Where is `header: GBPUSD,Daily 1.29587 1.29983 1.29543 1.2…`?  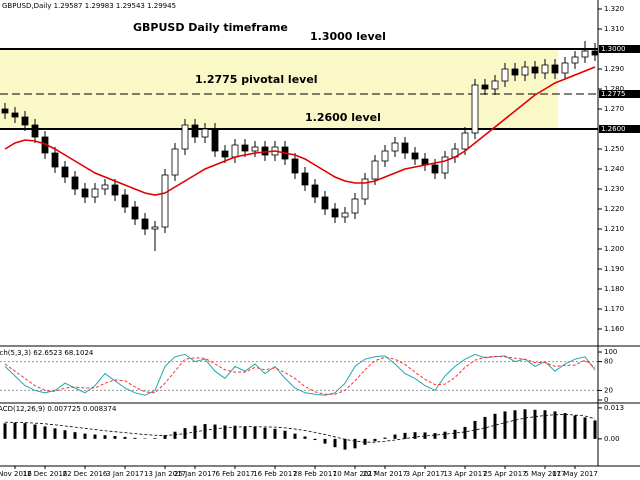
header: GBPUSD,Daily 1.29587 1.29983 1.29543 1.2… is located at coordinates (89, 6).